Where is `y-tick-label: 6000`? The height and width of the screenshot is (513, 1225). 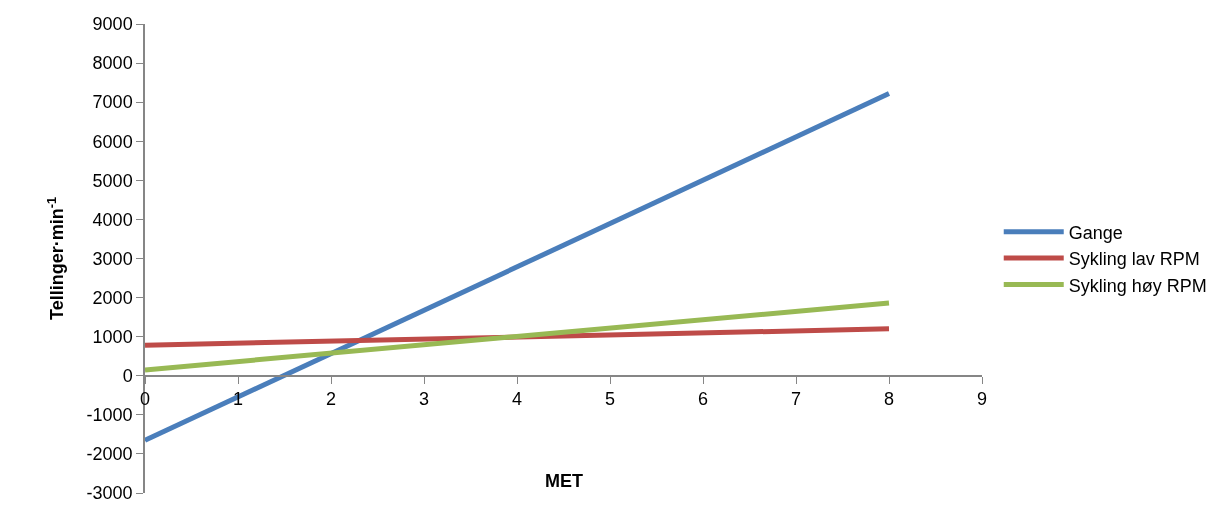
y-tick-label: 6000 is located at coordinates (112, 141).